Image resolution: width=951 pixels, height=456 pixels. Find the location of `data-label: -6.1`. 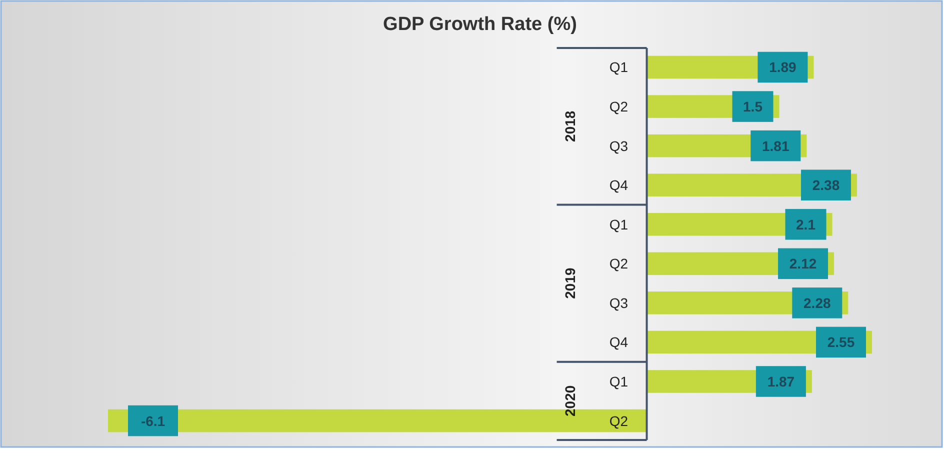

data-label: -6.1 is located at coordinates (153, 420).